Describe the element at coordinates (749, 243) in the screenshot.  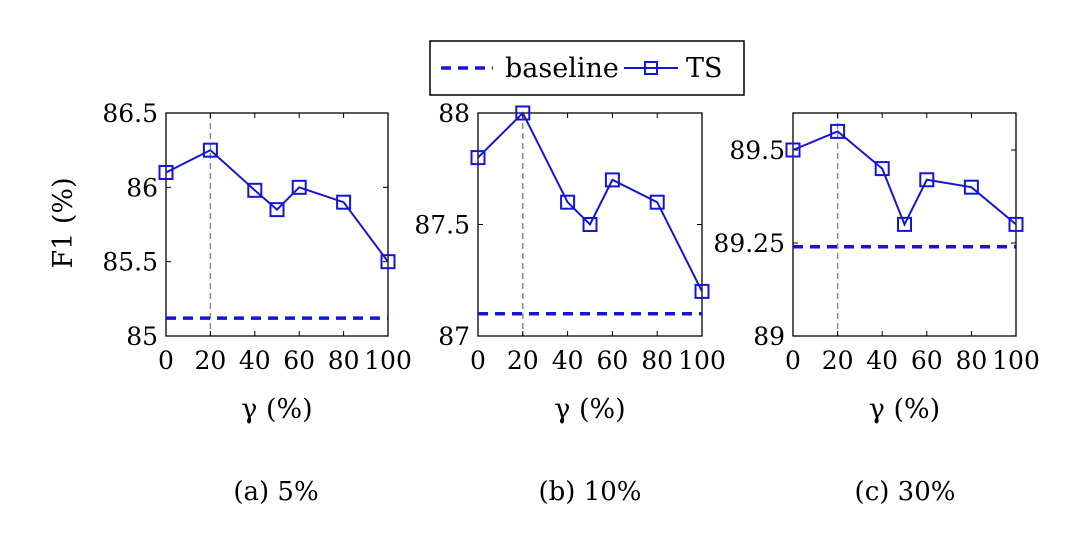
I see `y-tick-label: 89.25` at that location.